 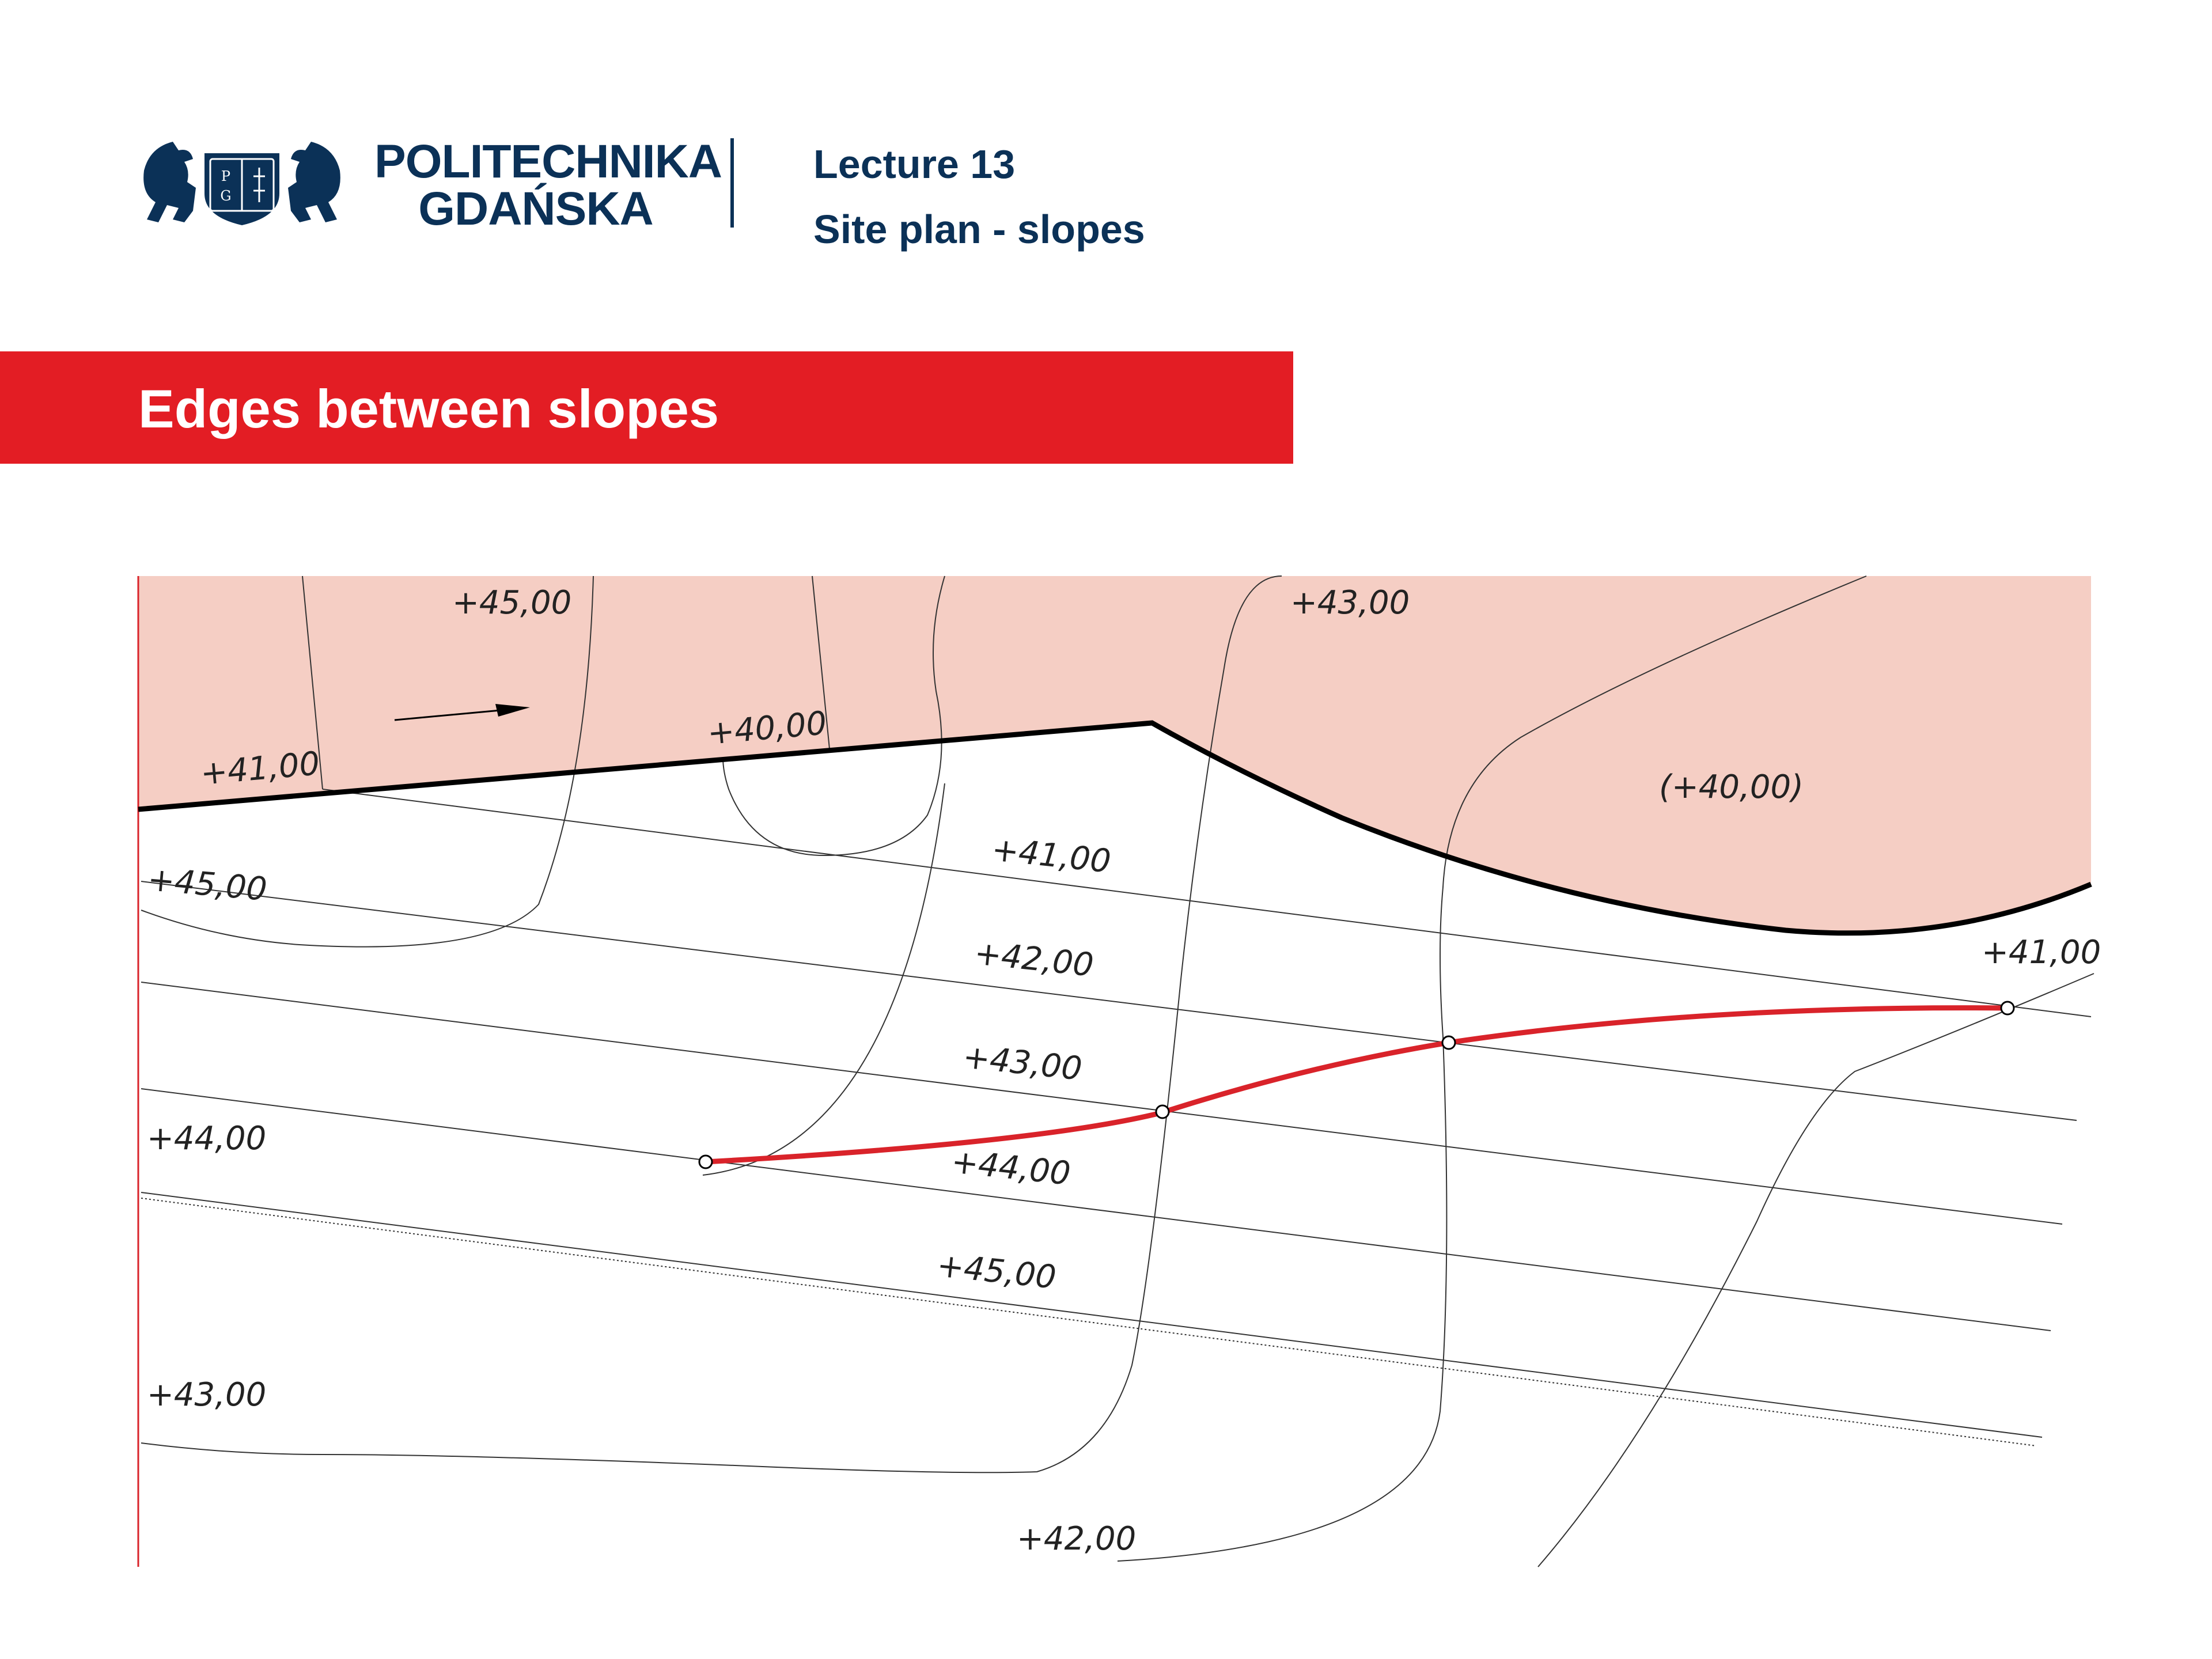 What do you see at coordinates (1350, 603) in the screenshot?
I see `label-top-right: +43,00` at bounding box center [1350, 603].